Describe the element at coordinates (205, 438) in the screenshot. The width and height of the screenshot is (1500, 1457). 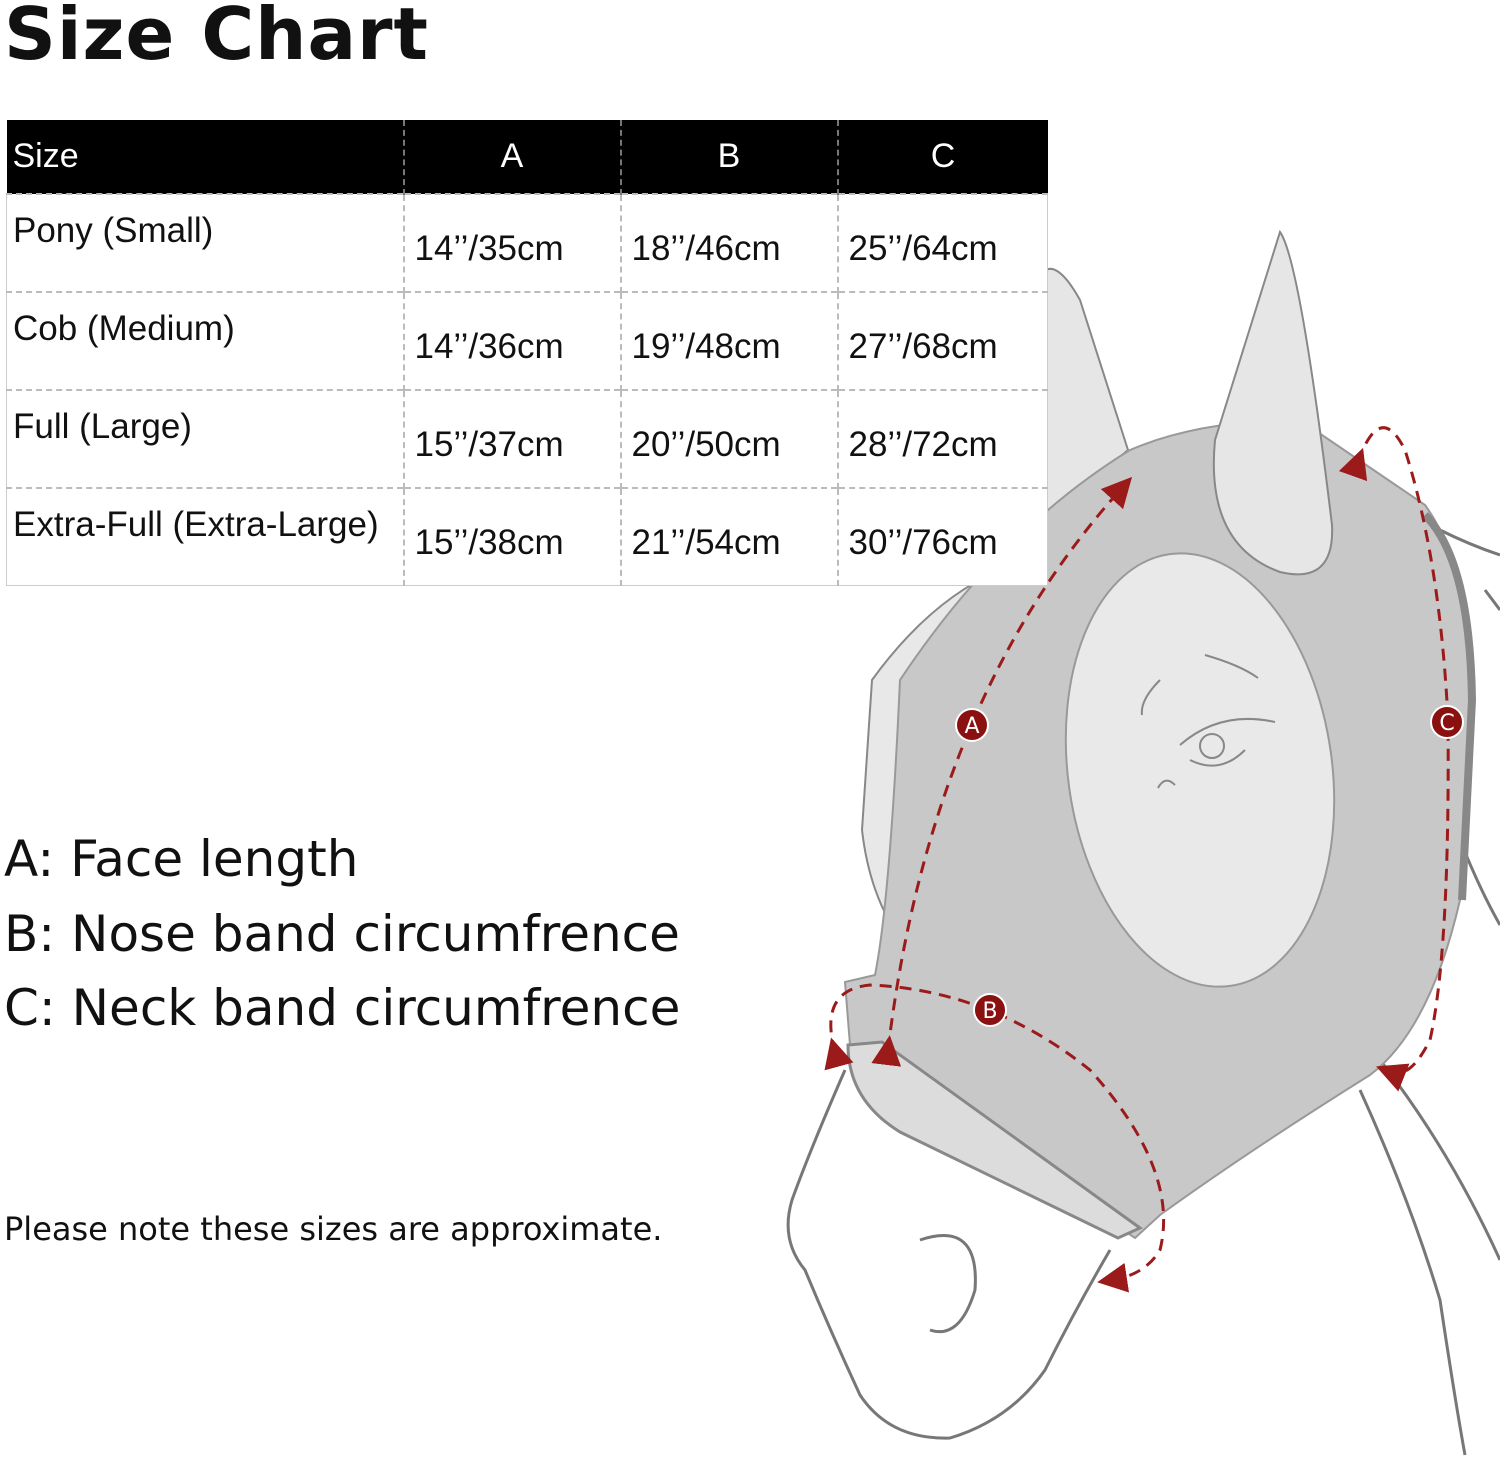
I see `size-cell: Full (Large)` at that location.